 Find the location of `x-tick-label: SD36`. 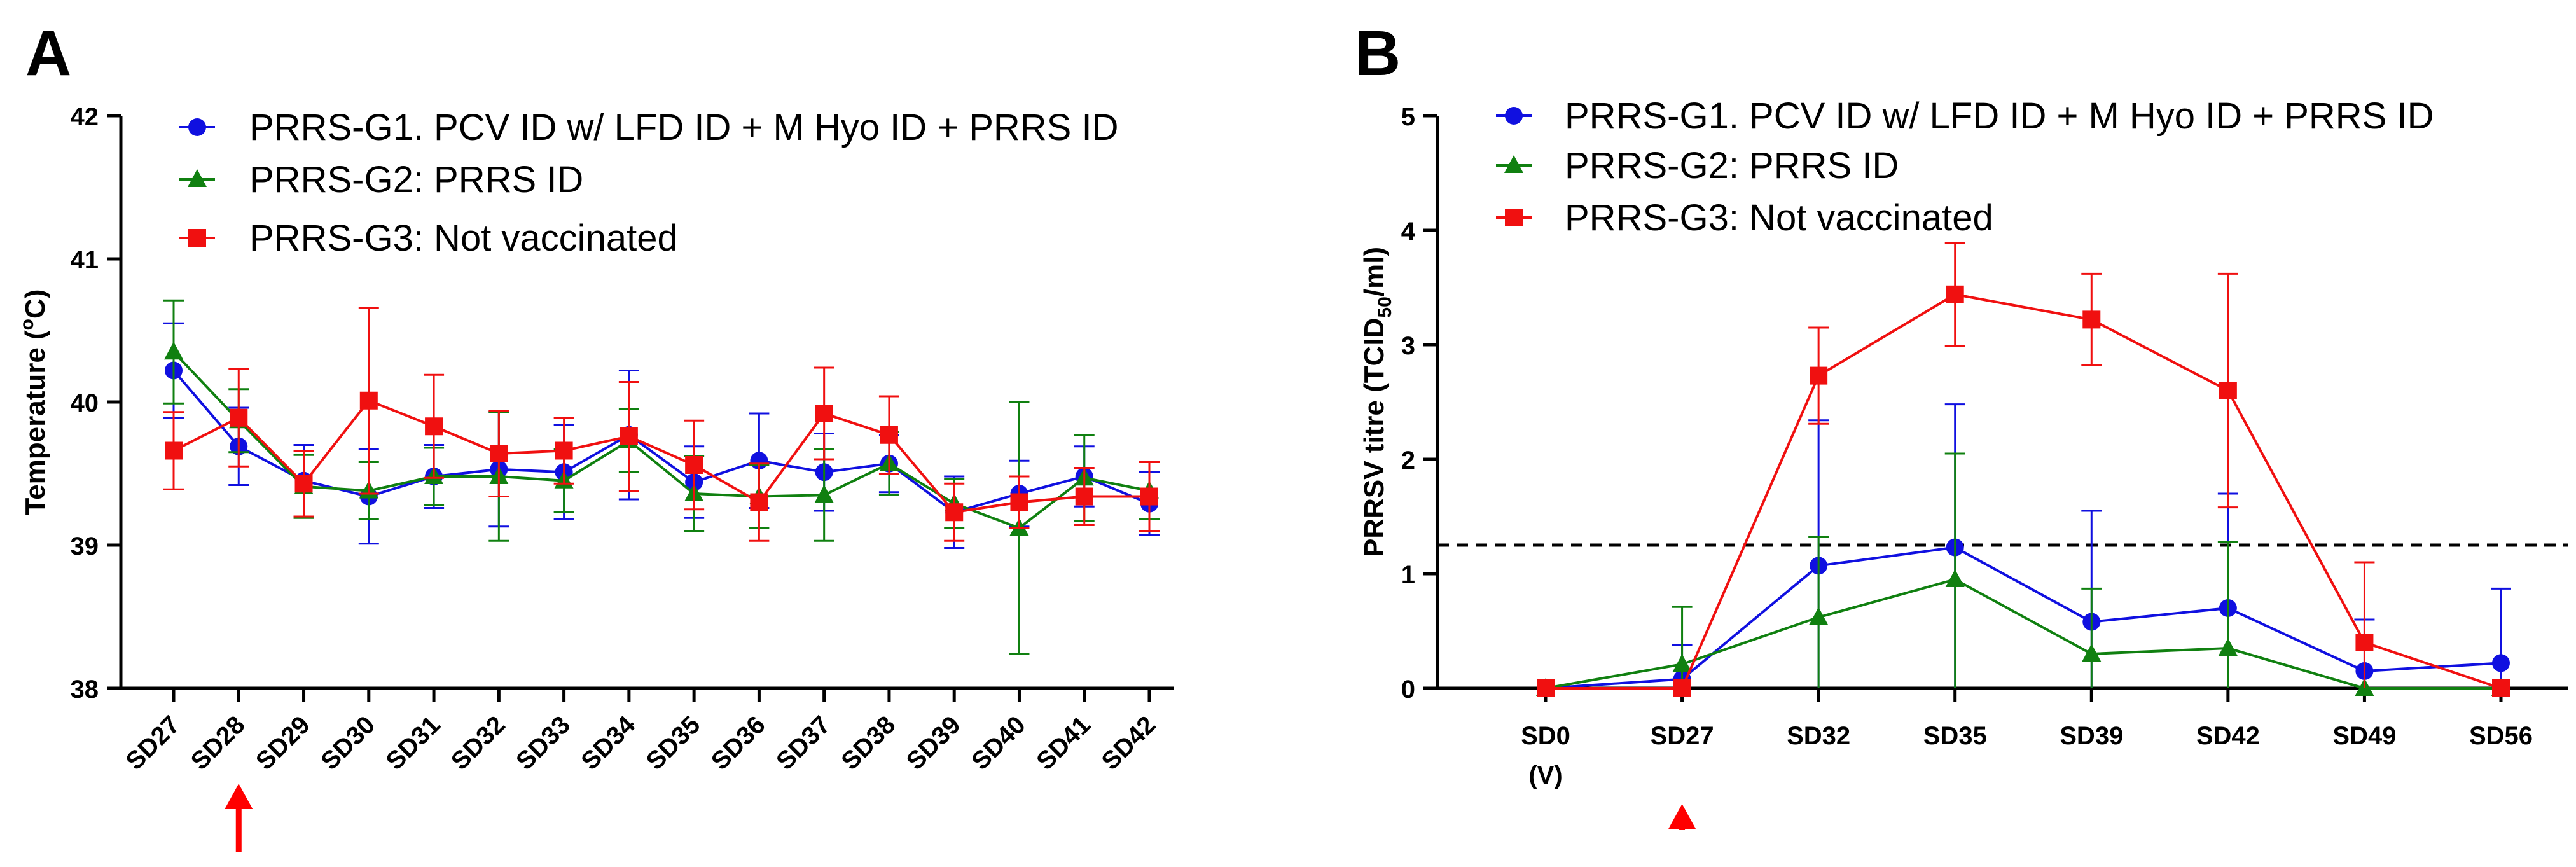

x-tick-label: SD36 is located at coordinates (738, 743).